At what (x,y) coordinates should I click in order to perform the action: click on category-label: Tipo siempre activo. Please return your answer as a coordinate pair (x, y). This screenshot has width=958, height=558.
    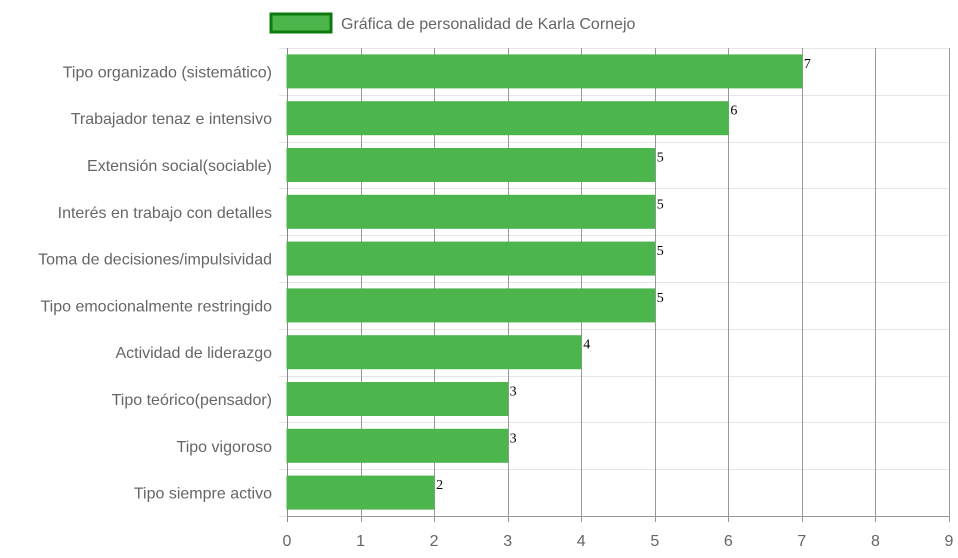
    Looking at the image, I should click on (203, 494).